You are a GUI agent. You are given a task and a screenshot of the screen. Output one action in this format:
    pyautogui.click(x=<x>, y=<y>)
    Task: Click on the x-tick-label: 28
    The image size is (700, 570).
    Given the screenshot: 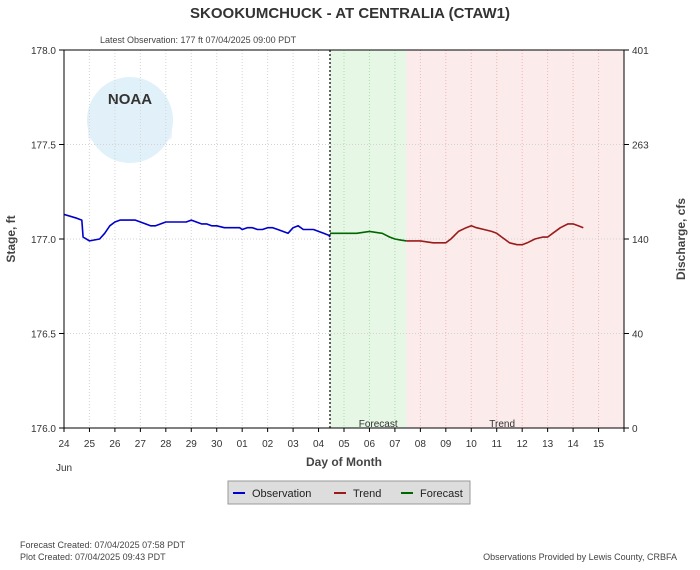 What is the action you would take?
    pyautogui.click(x=166, y=444)
    